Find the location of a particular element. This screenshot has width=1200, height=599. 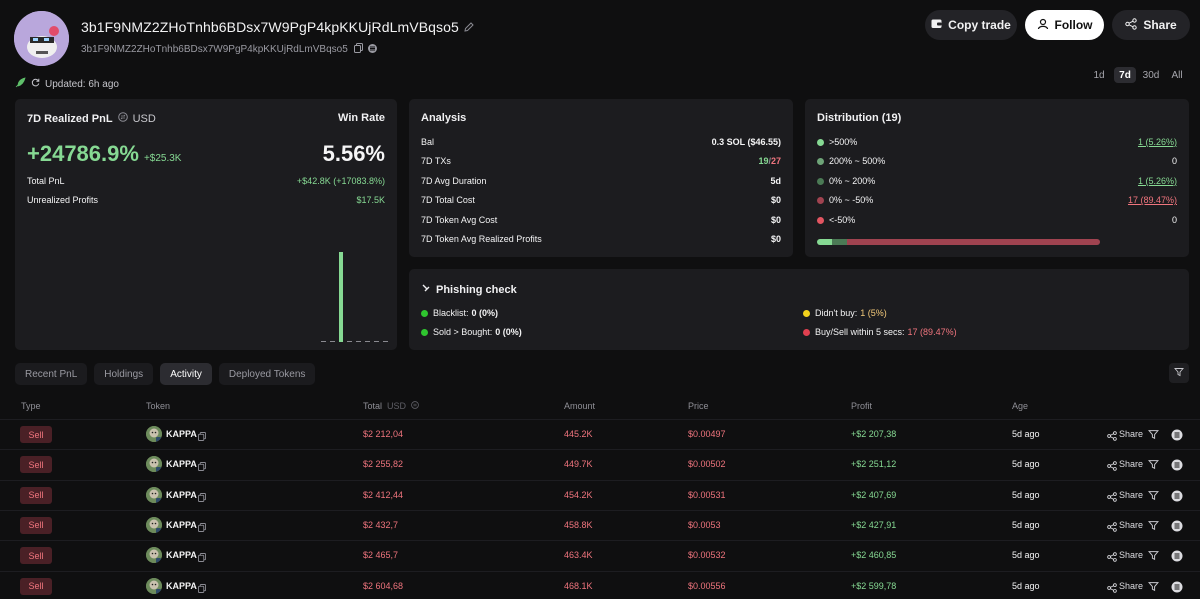

edit-icon is located at coordinates (469, 28).